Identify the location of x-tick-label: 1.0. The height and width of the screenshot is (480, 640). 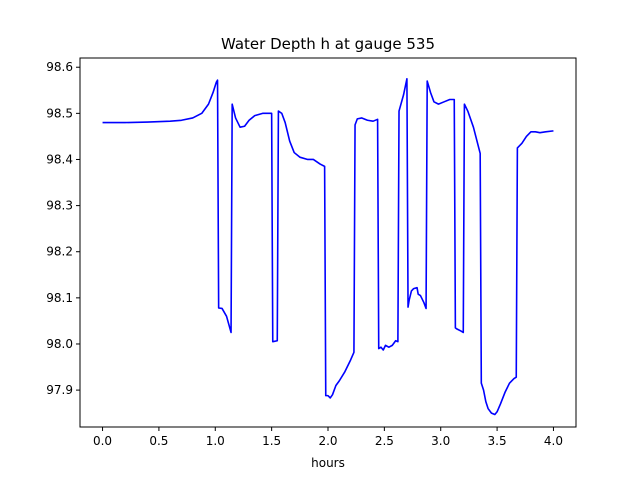
(215, 441).